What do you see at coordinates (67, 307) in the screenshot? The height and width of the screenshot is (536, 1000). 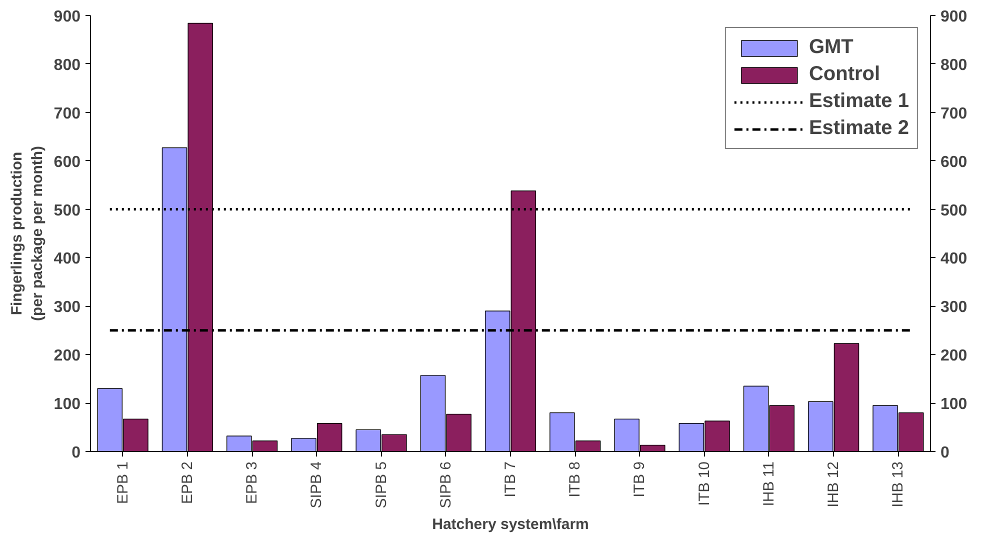 I see `y-tick-label: 300` at bounding box center [67, 307].